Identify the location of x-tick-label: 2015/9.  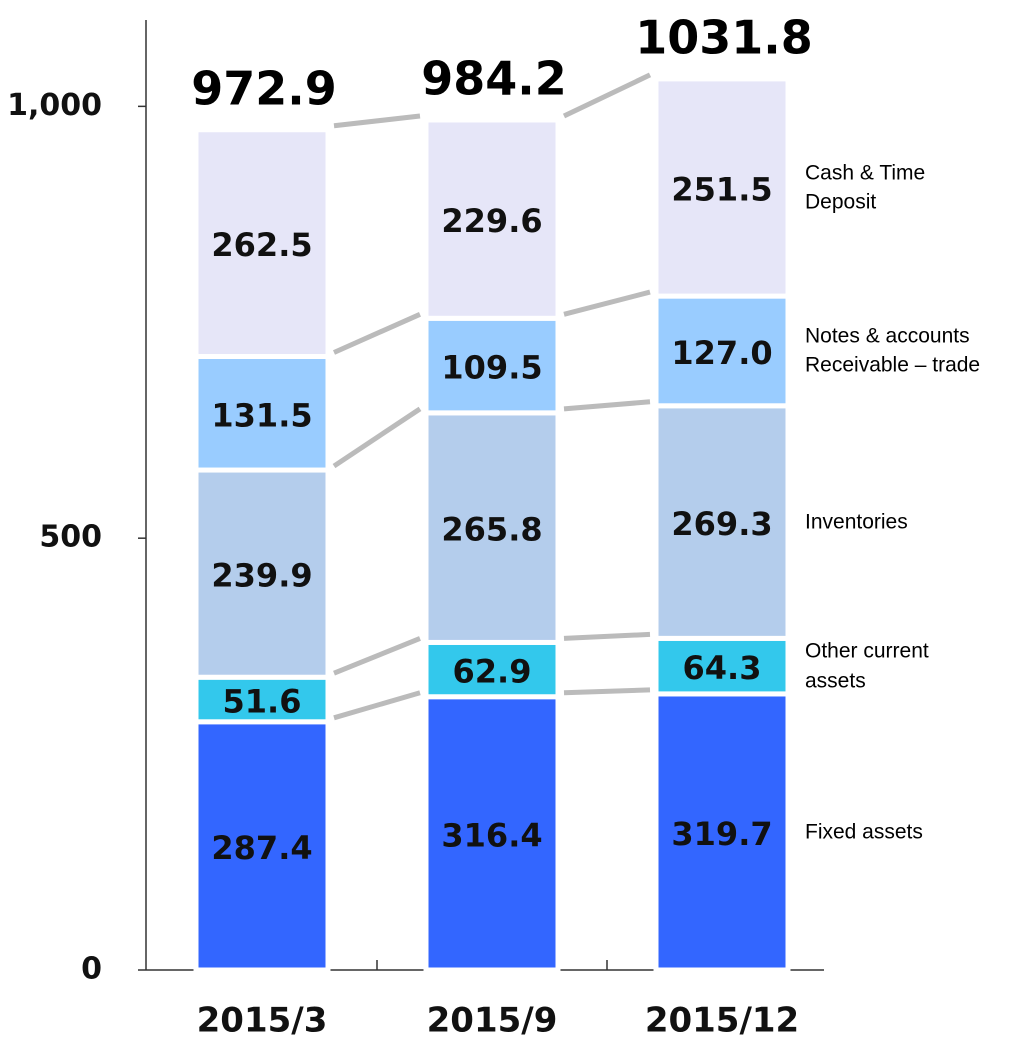
(492, 1020).